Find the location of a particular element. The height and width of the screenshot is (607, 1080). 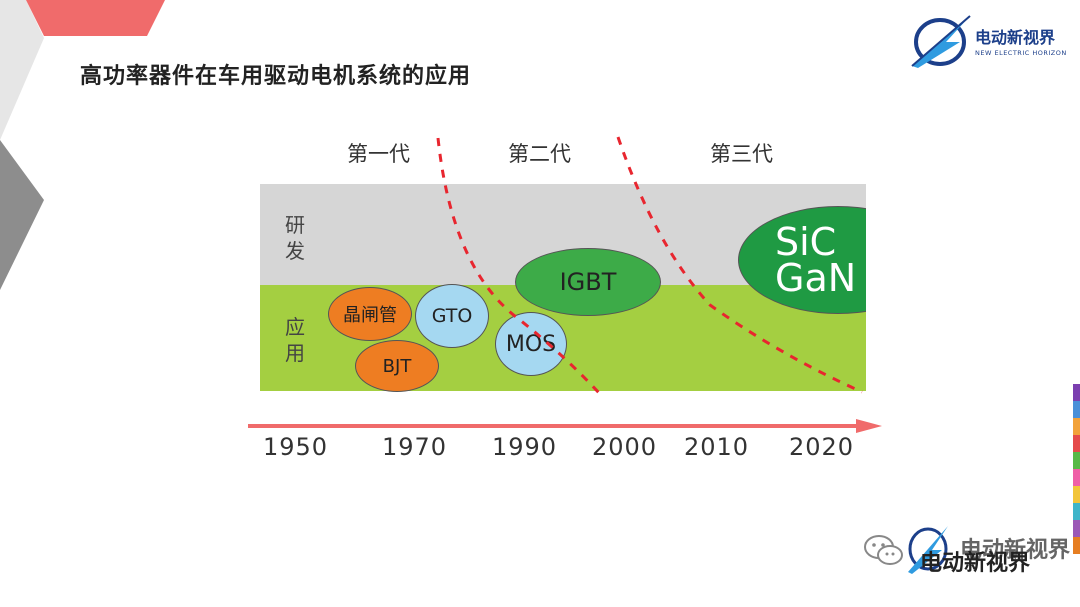

wechat-icon is located at coordinates (883, 550).